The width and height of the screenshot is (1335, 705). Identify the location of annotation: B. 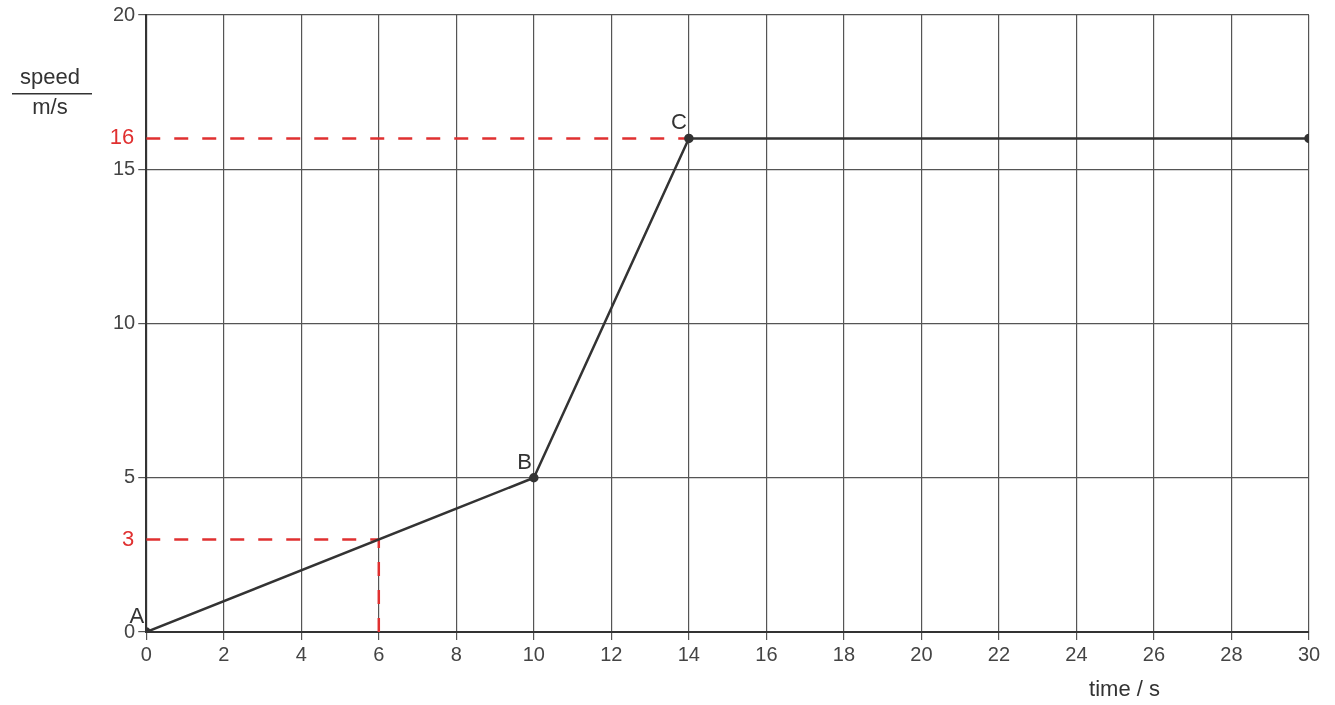
(524, 461).